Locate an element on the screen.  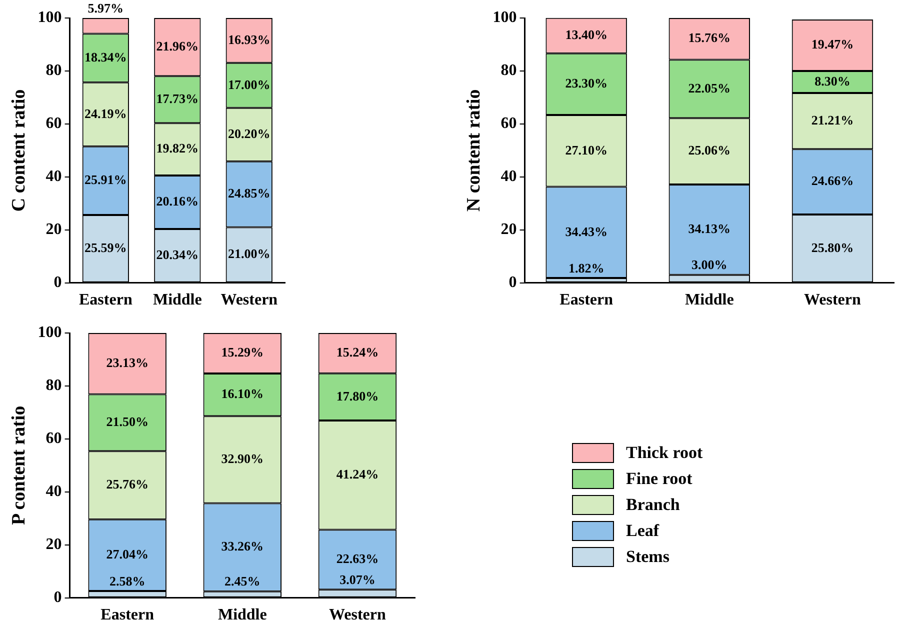
data-label: 24.85% is located at coordinates (249, 193).